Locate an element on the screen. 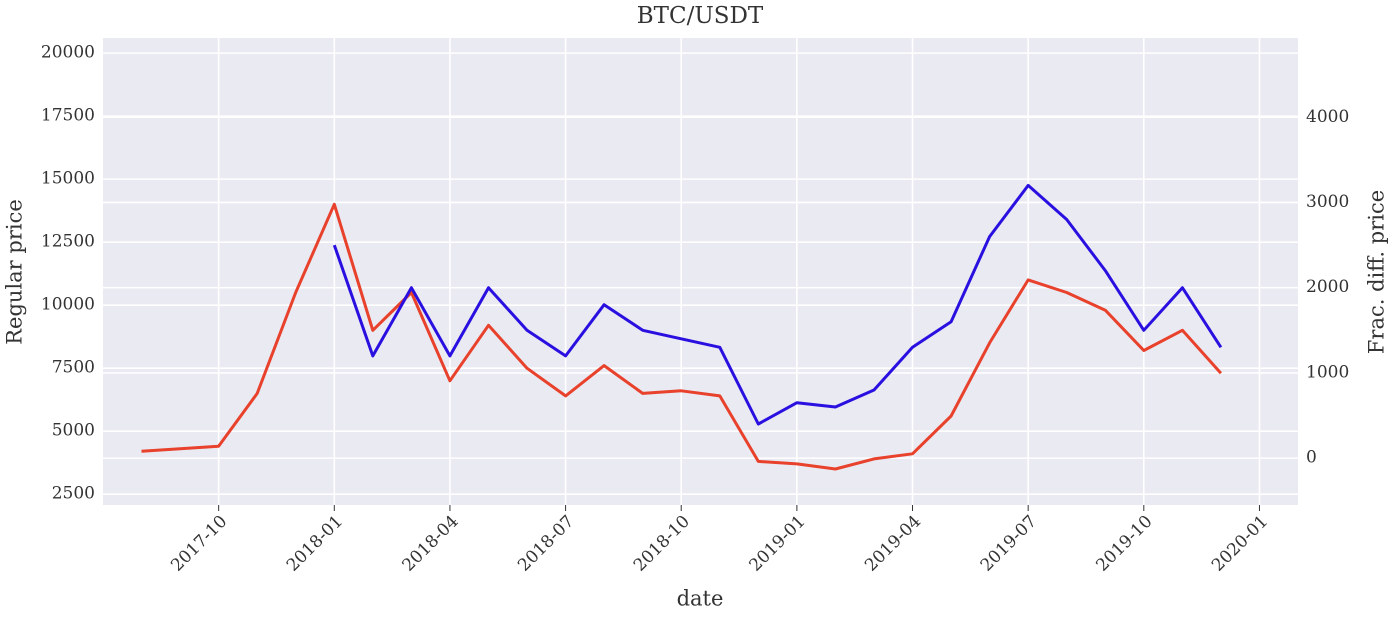 The height and width of the screenshot is (622, 1400). y-tick-label: 15000 is located at coordinates (68, 179).